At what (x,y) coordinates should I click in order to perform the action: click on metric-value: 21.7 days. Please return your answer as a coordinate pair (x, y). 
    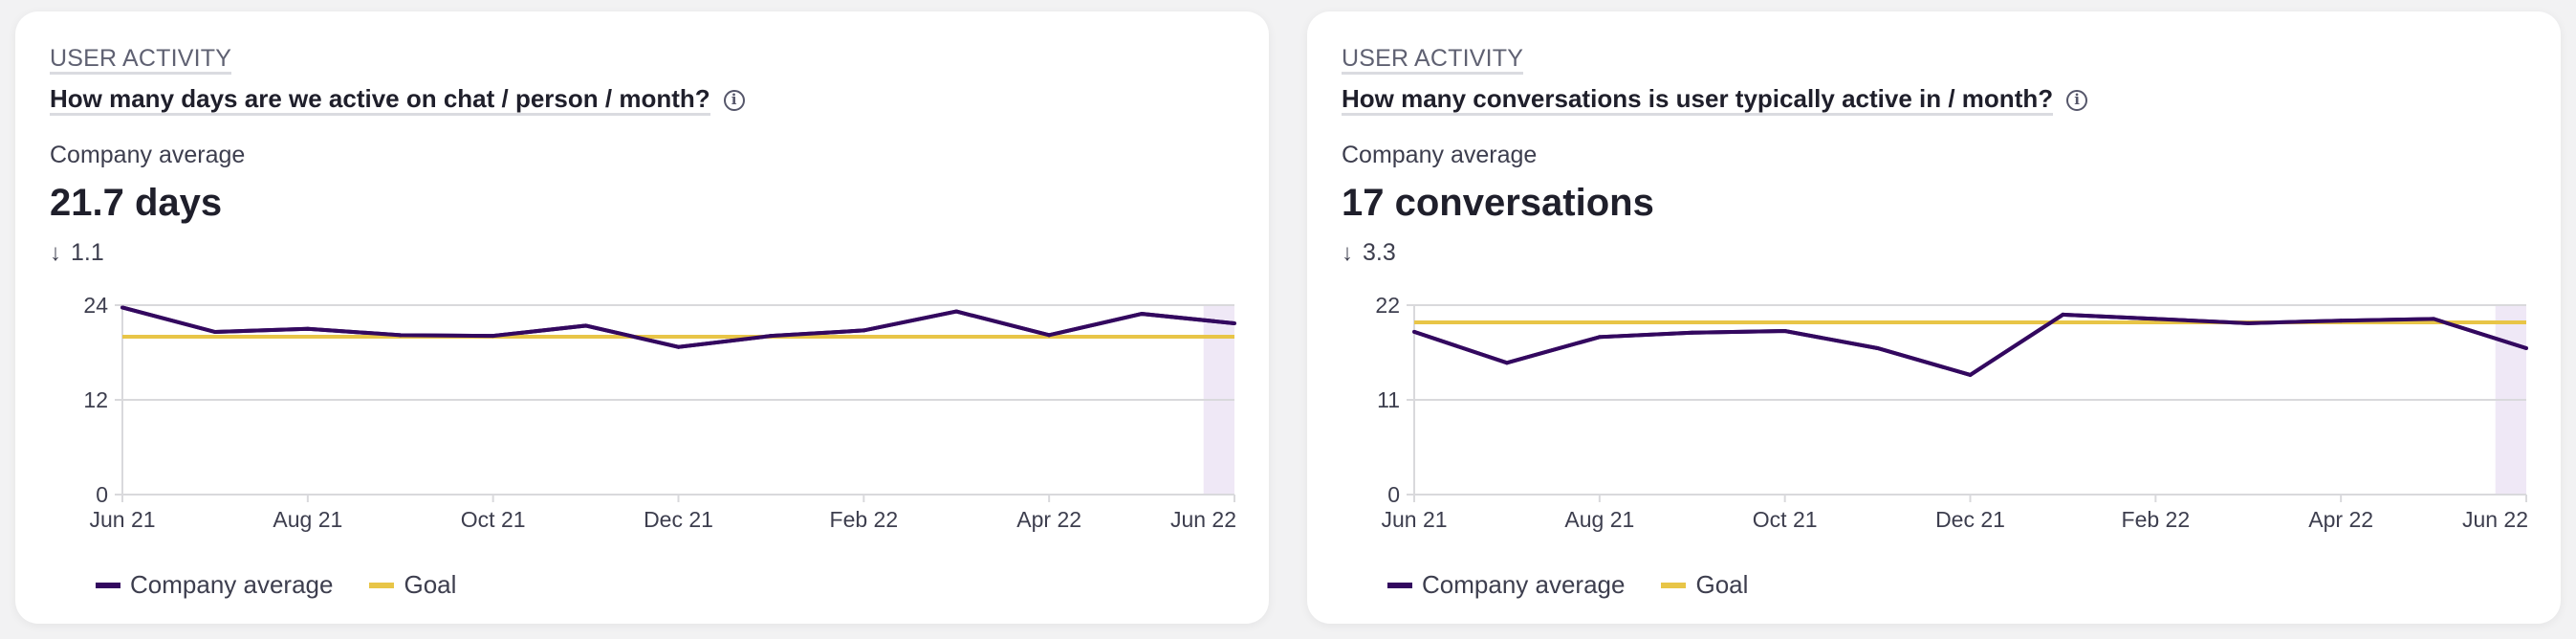
    Looking at the image, I should click on (136, 203).